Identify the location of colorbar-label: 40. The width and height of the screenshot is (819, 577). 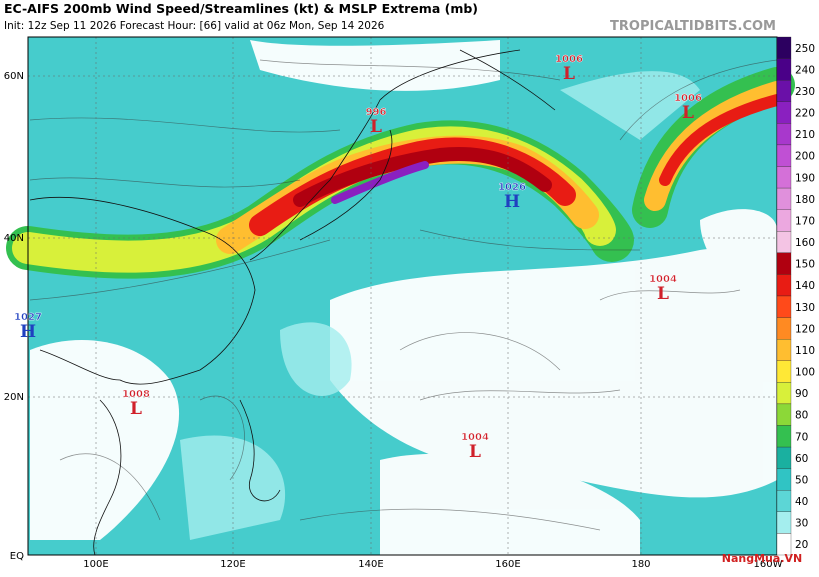
(801, 502).